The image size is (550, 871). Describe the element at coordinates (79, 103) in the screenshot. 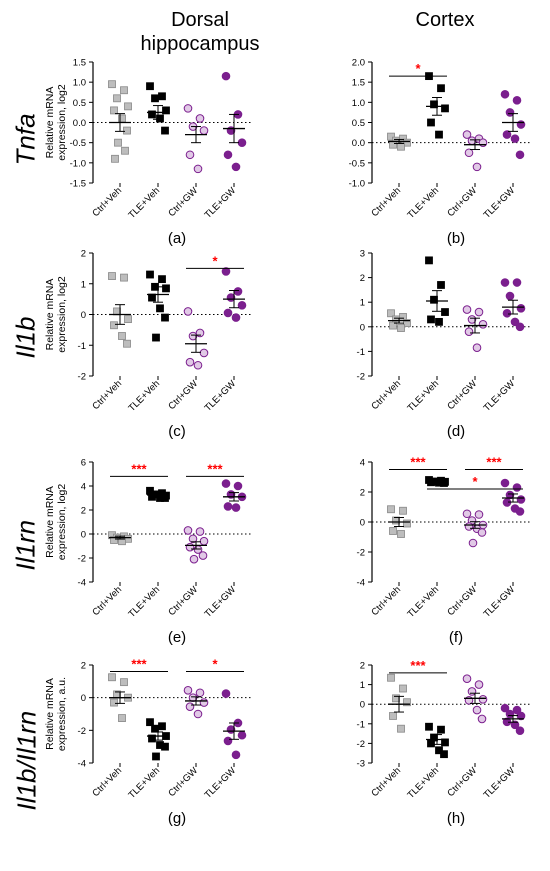

I see `y-tick-label: 0.5` at that location.